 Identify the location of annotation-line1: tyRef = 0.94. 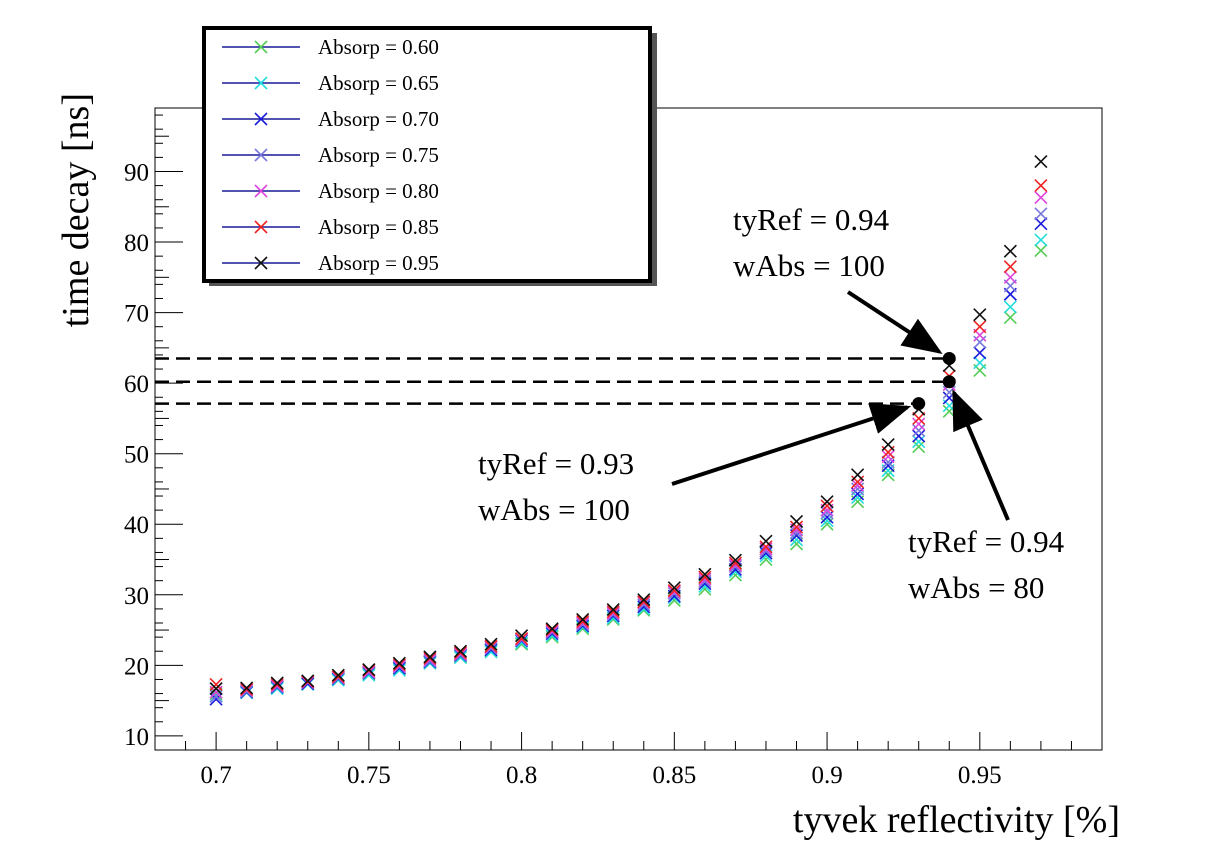
(811, 219).